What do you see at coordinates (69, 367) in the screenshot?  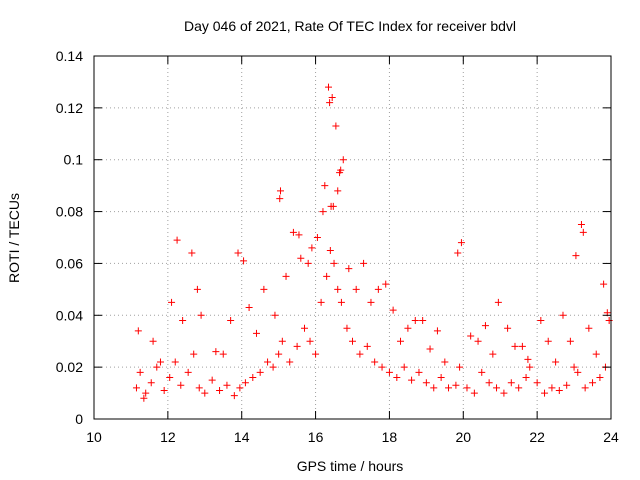 I see `y-tick-label: 0.02` at bounding box center [69, 367].